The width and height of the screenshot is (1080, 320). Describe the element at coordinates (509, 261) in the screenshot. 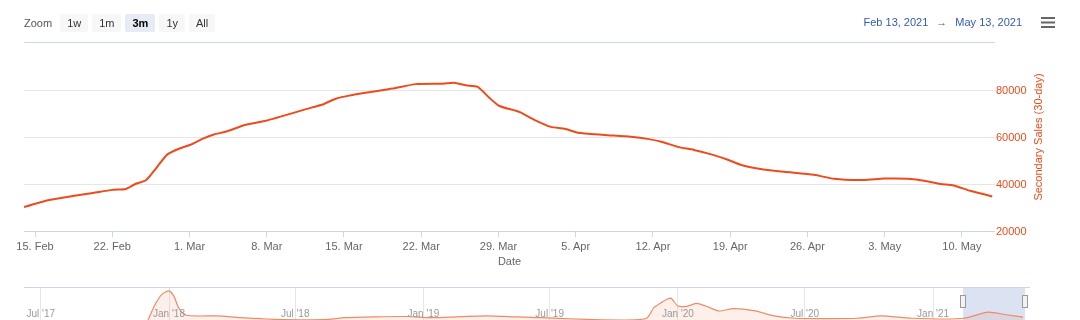

I see `x-axis-title: Date` at that location.